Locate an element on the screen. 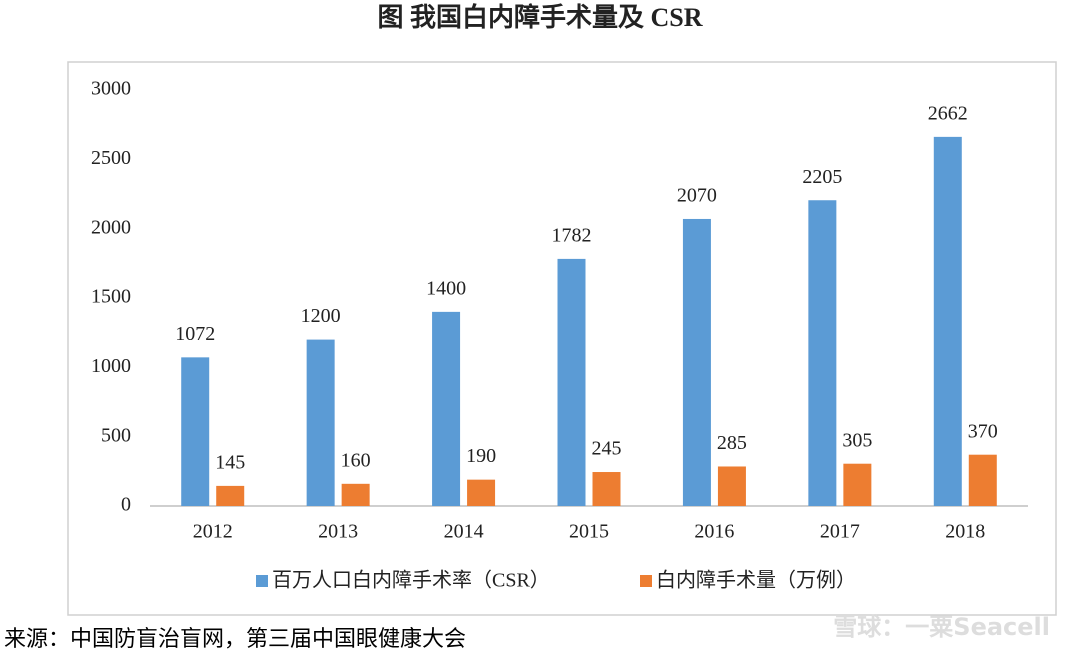 This screenshot has width=1080, height=659. y-tick-label: 3000 is located at coordinates (111, 89).